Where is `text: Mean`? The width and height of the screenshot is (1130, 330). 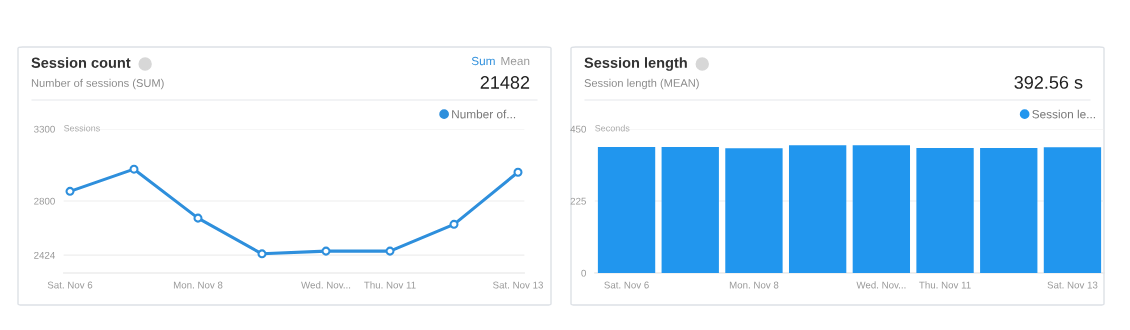 text: Mean is located at coordinates (515, 61).